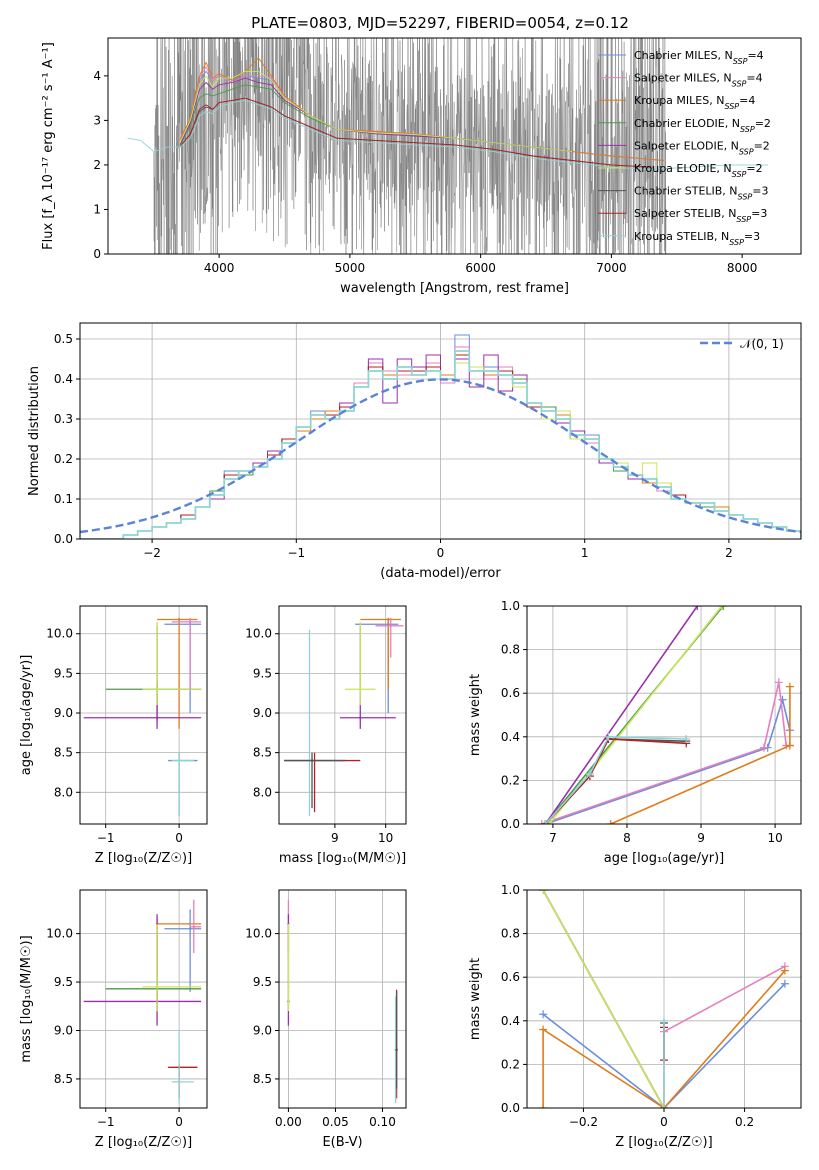 This screenshot has height=1170, width=819. Describe the element at coordinates (26, 715) in the screenshot. I see `y-axis-label: age [log₁₀(age/yr)]` at that location.